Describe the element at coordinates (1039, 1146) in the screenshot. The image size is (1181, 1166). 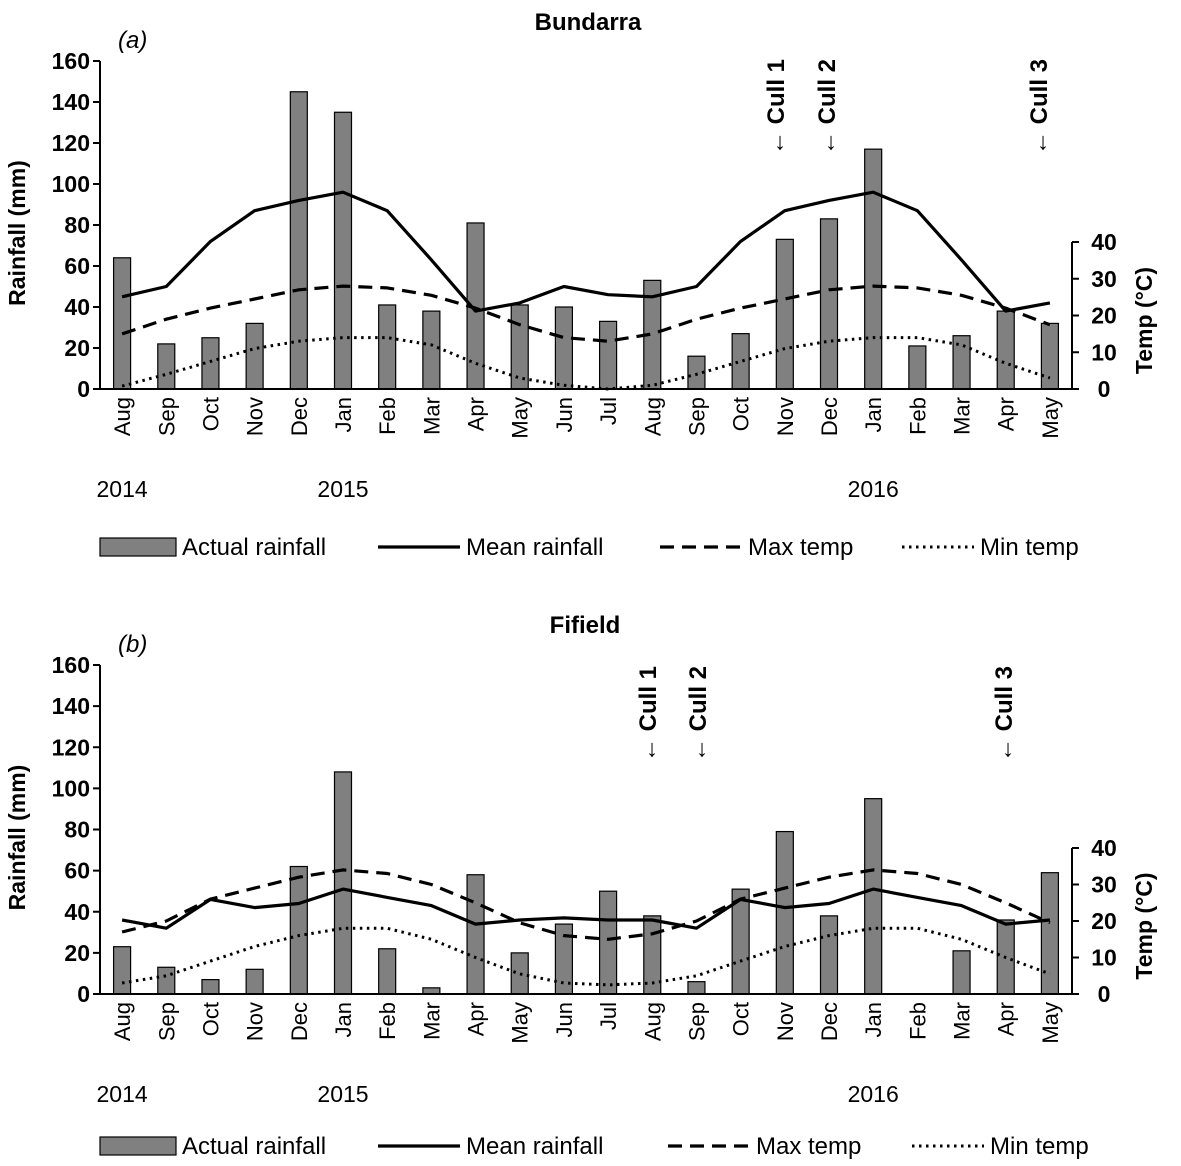
I see `legend-label-min: Min temp` at that location.